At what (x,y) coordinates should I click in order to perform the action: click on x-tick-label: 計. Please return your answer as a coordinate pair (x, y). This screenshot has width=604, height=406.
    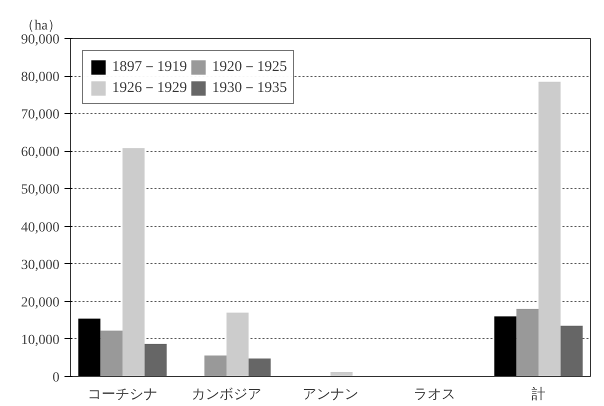
    Looking at the image, I should click on (539, 394).